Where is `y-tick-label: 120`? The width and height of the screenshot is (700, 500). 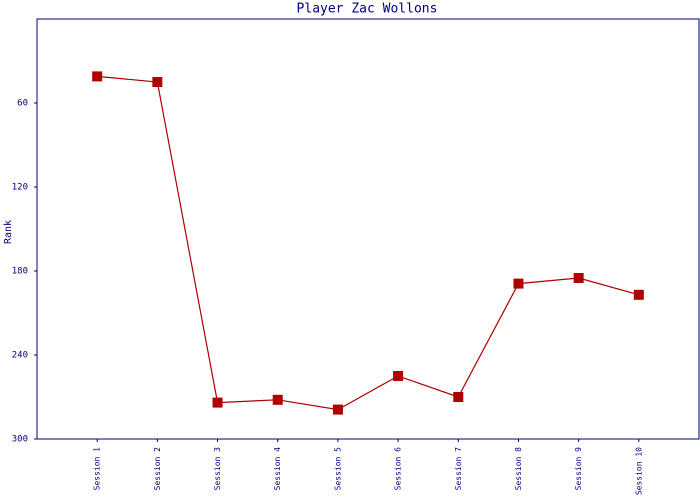
y-tick-label: 120 is located at coordinates (20, 188).